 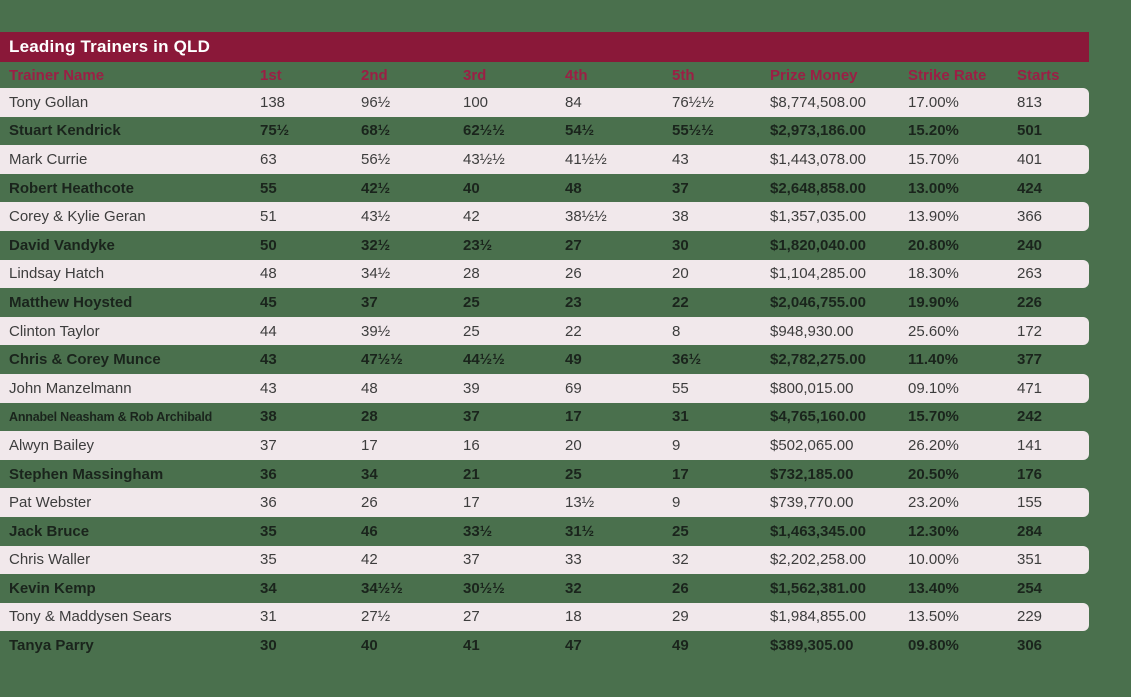 What do you see at coordinates (1030, 617) in the screenshot?
I see `cell-starts: 229` at bounding box center [1030, 617].